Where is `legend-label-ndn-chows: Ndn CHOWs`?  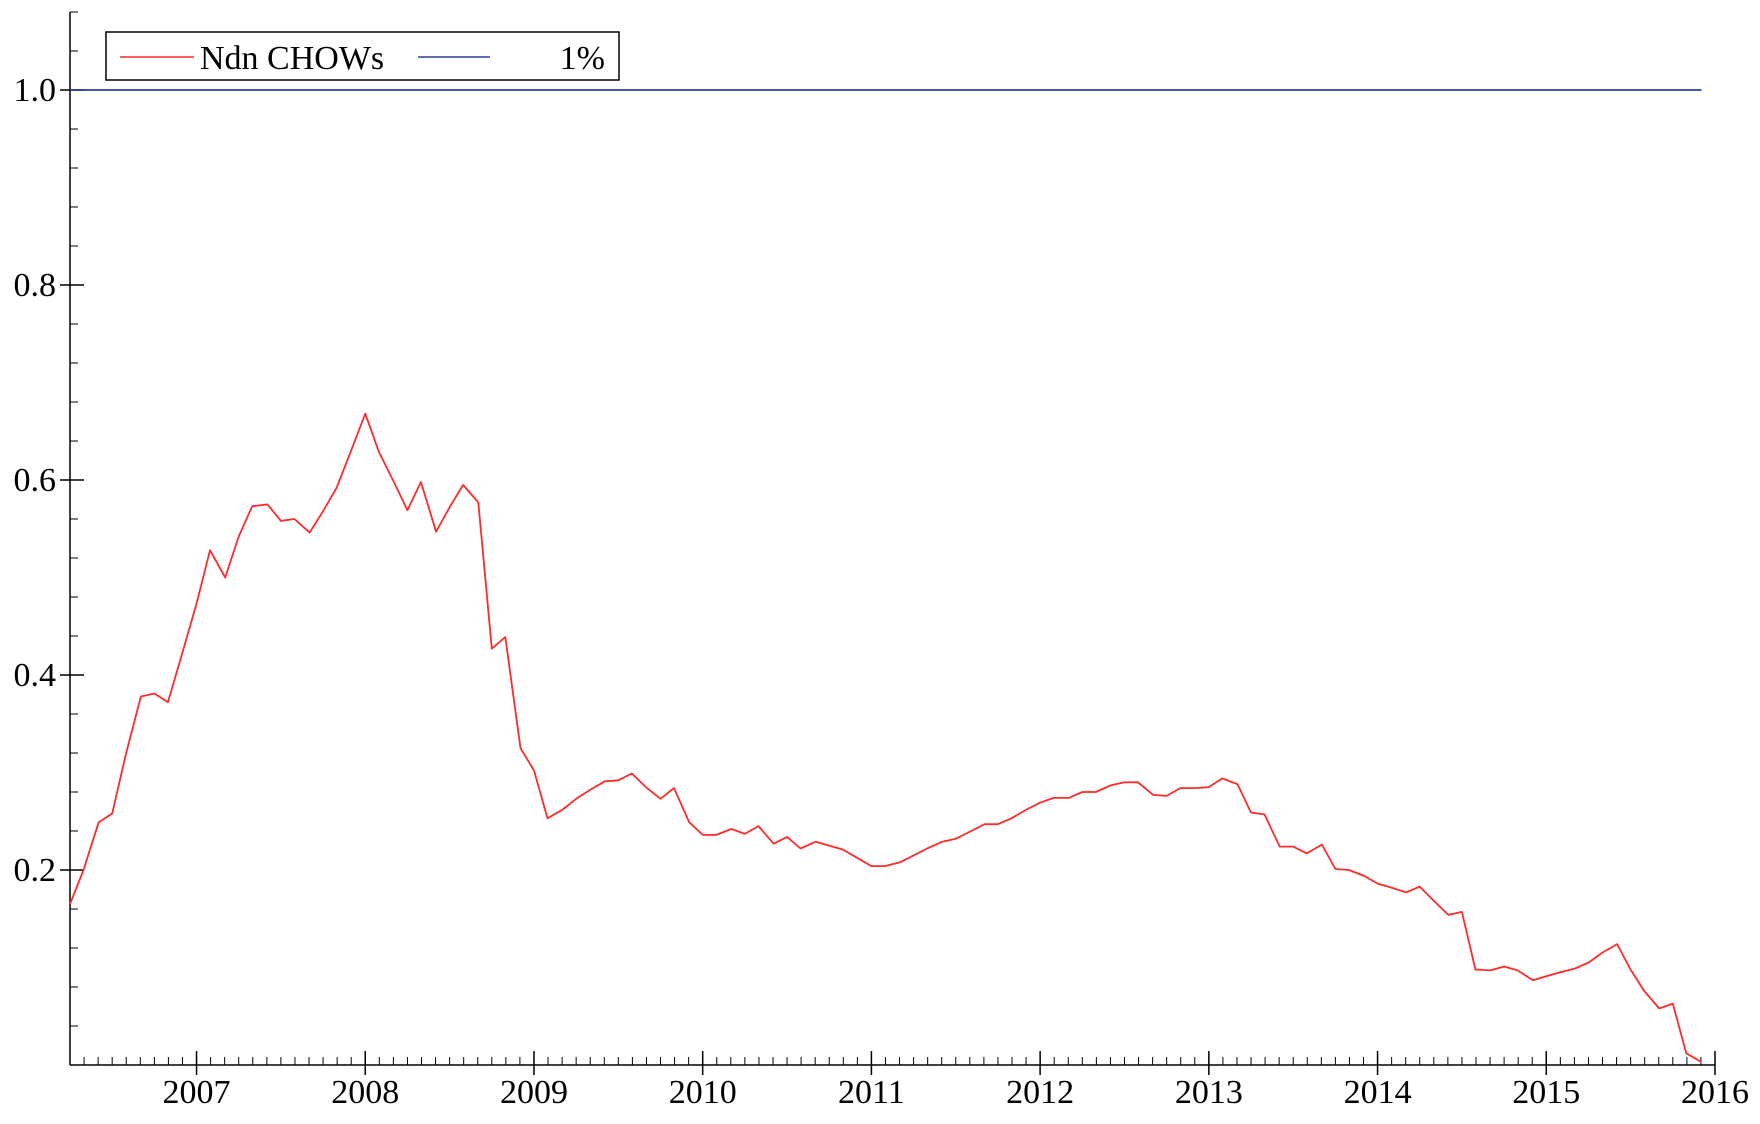 legend-label-ndn-chows: Ndn CHOWs is located at coordinates (292, 58).